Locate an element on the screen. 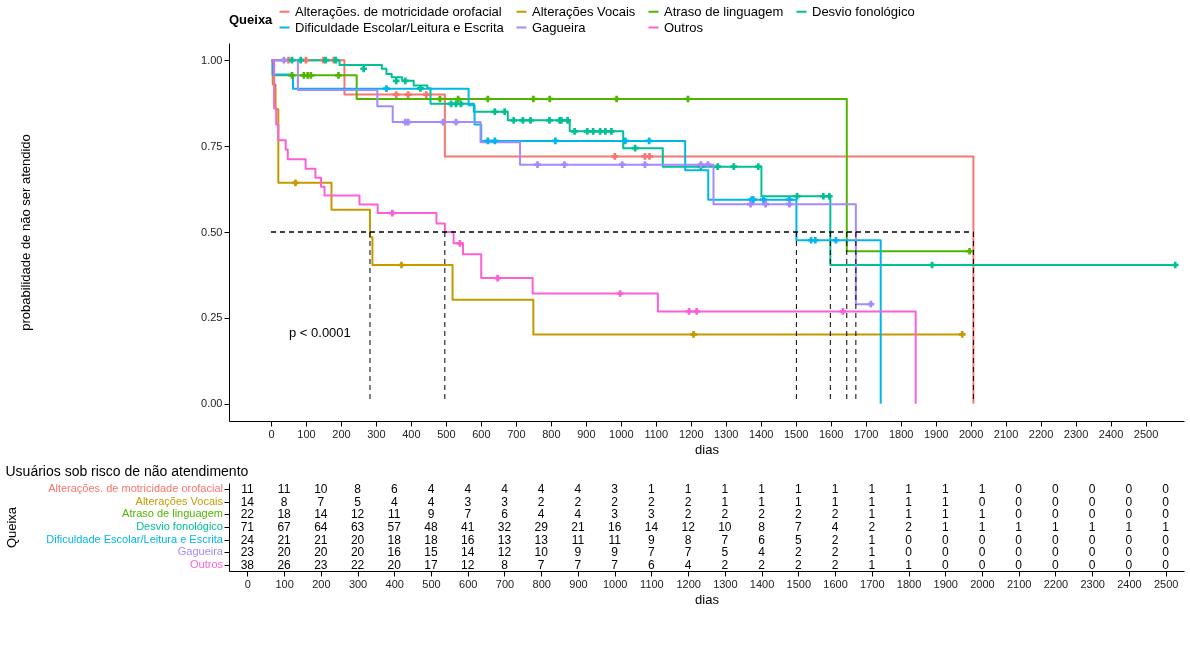  data-label: 13 is located at coordinates (541, 539).